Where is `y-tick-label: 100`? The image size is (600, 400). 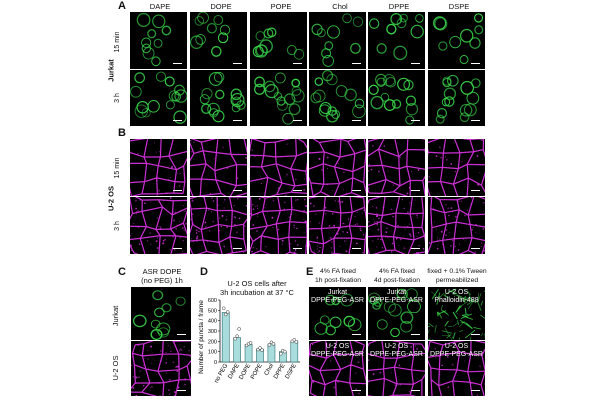 y-tick-label: 100 is located at coordinates (212, 353).